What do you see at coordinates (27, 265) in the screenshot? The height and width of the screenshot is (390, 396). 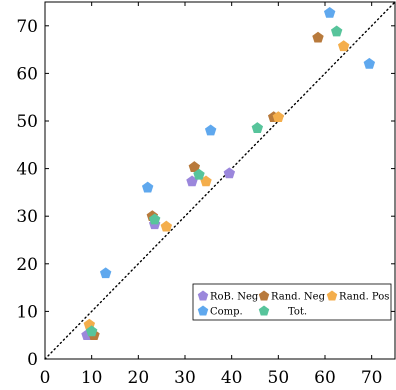 I see `y-tick-label: 20` at bounding box center [27, 265].